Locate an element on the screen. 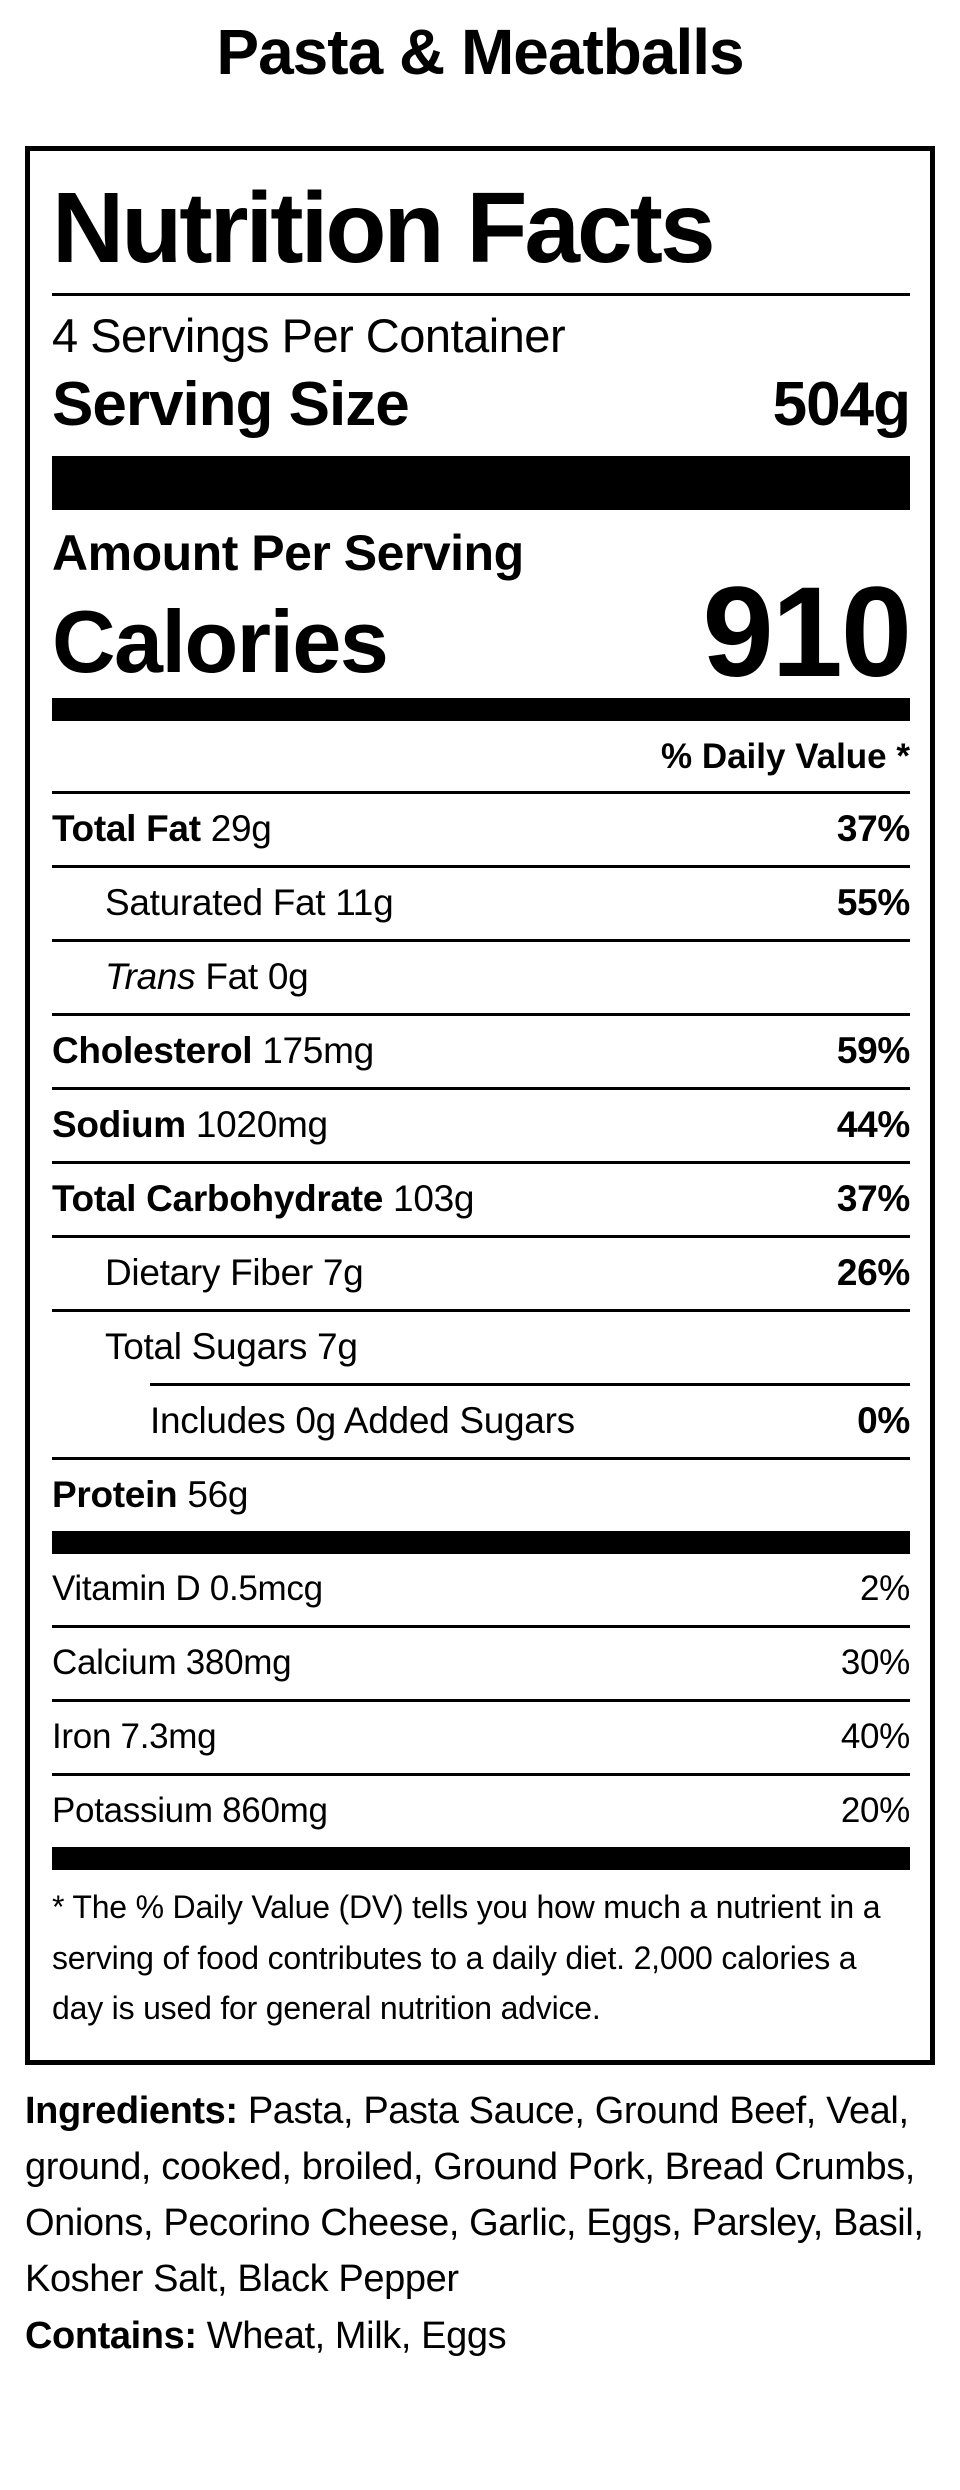  nutrient-dv: 40% is located at coordinates (875, 1737).